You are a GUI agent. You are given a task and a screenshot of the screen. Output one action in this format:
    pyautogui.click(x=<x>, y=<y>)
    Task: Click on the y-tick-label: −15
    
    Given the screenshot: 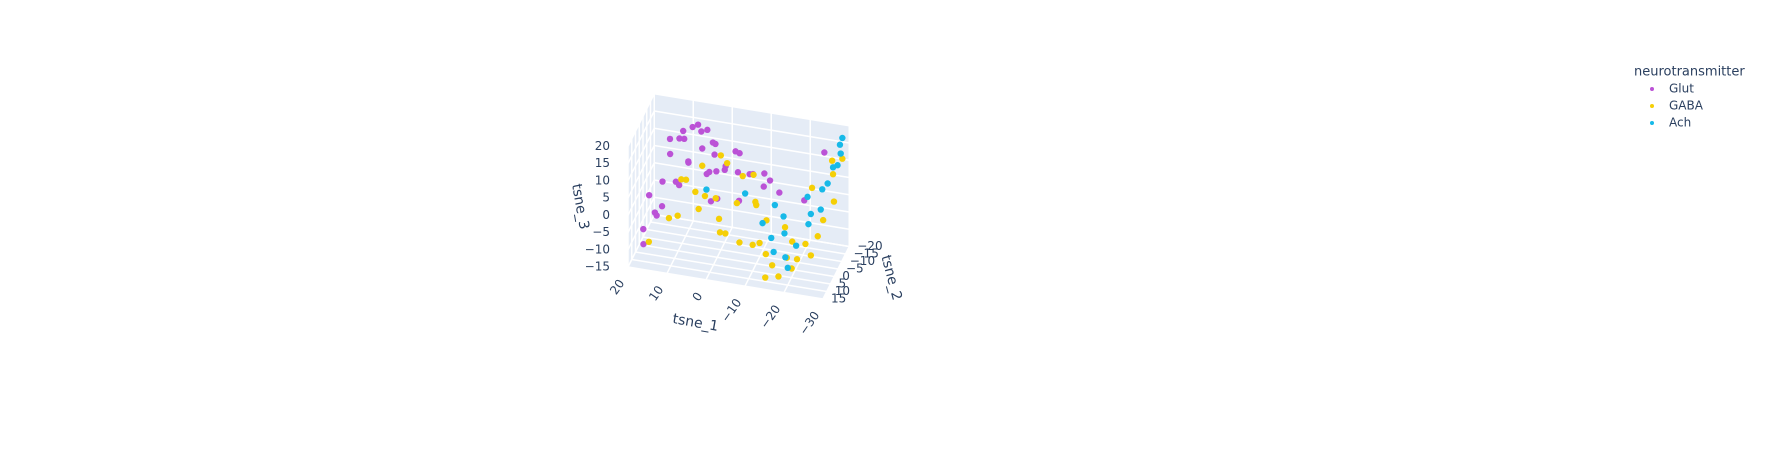 What is the action you would take?
    pyautogui.click(x=866, y=254)
    